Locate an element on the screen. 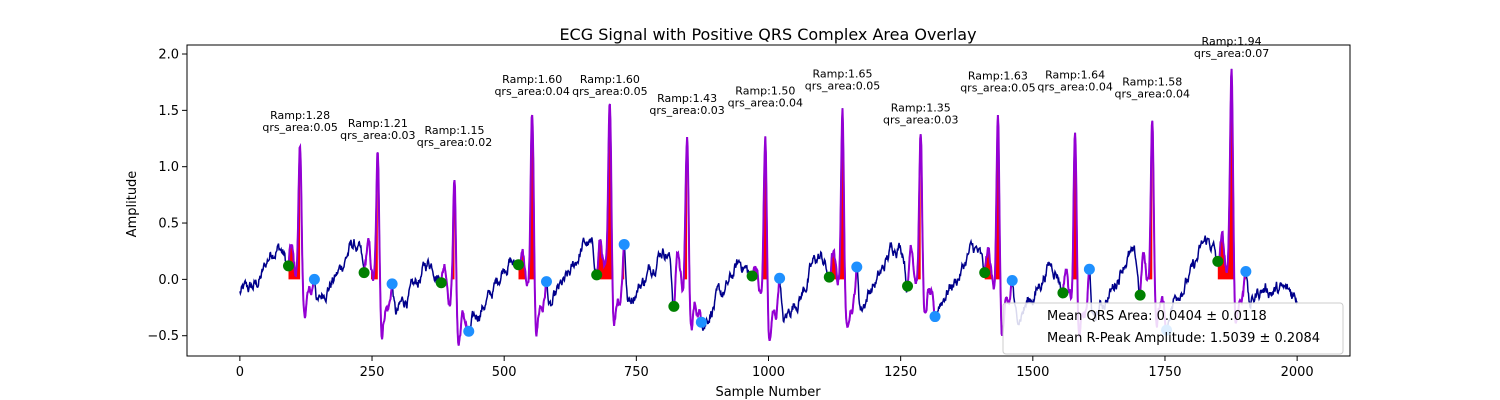  y-tick-label--0.5: −0.5 is located at coordinates (163, 336).